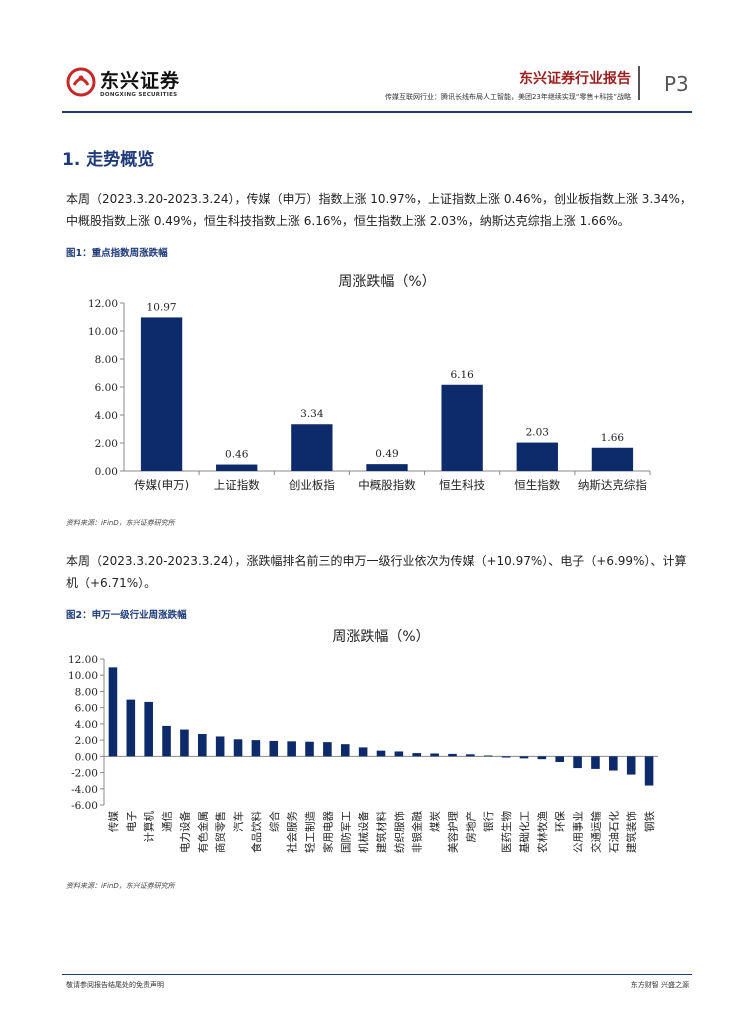  I want to click on x-category-label: 有色金属, so click(202, 832).